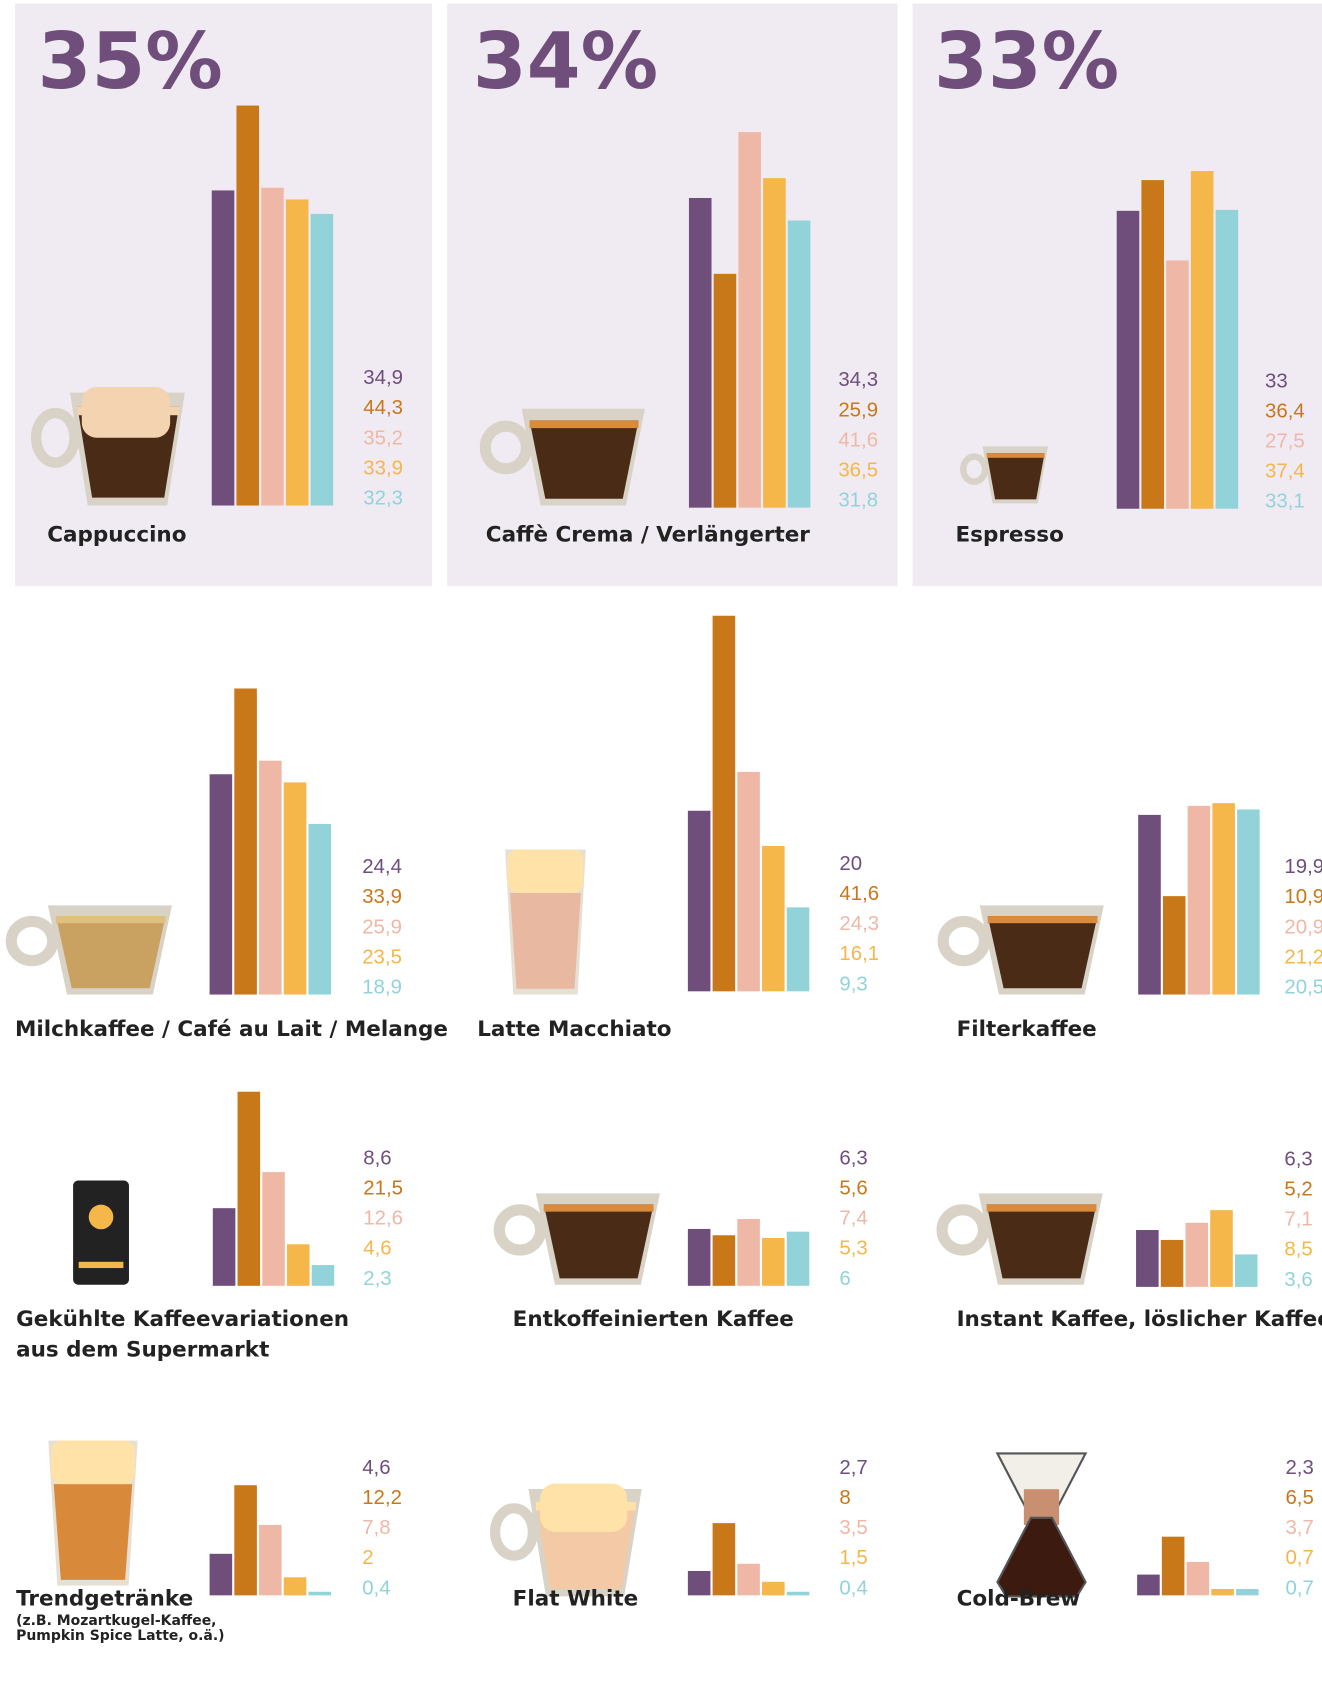 The width and height of the screenshot is (1322, 1686). I want to click on chart-title: Cold-Brew, so click(1019, 1599).